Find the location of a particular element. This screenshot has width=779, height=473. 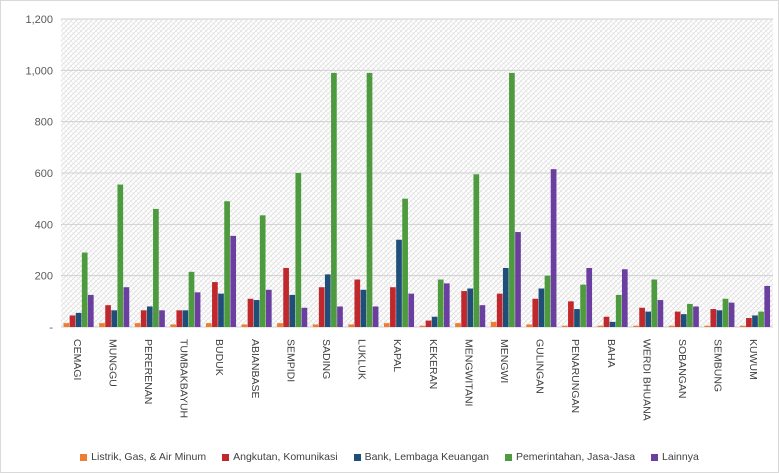

legend-label: Listrik, Gas, & Air Minum is located at coordinates (148, 457).